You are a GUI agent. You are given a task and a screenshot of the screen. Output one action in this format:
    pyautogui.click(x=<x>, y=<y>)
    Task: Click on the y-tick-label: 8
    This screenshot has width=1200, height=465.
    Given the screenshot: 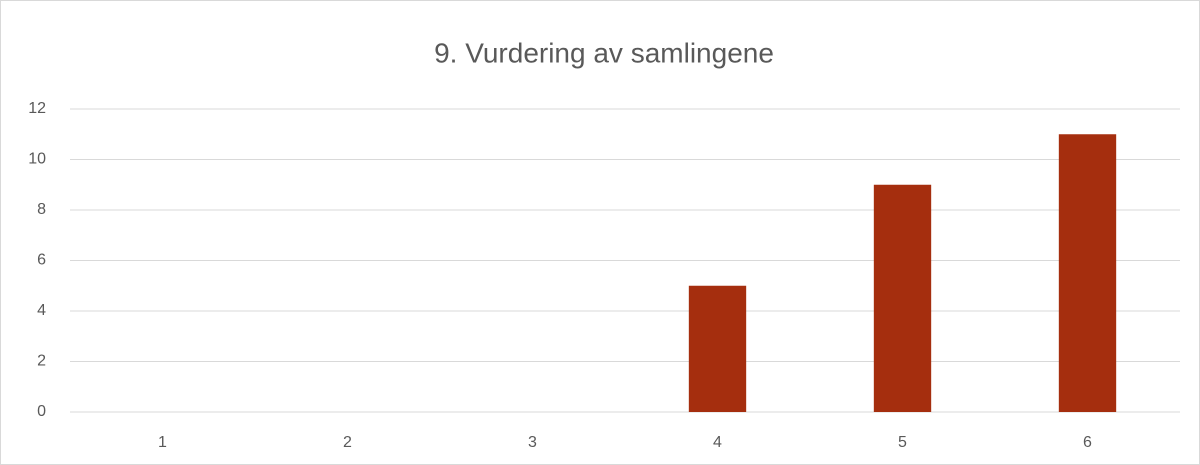 What is the action you would take?
    pyautogui.click(x=41, y=209)
    